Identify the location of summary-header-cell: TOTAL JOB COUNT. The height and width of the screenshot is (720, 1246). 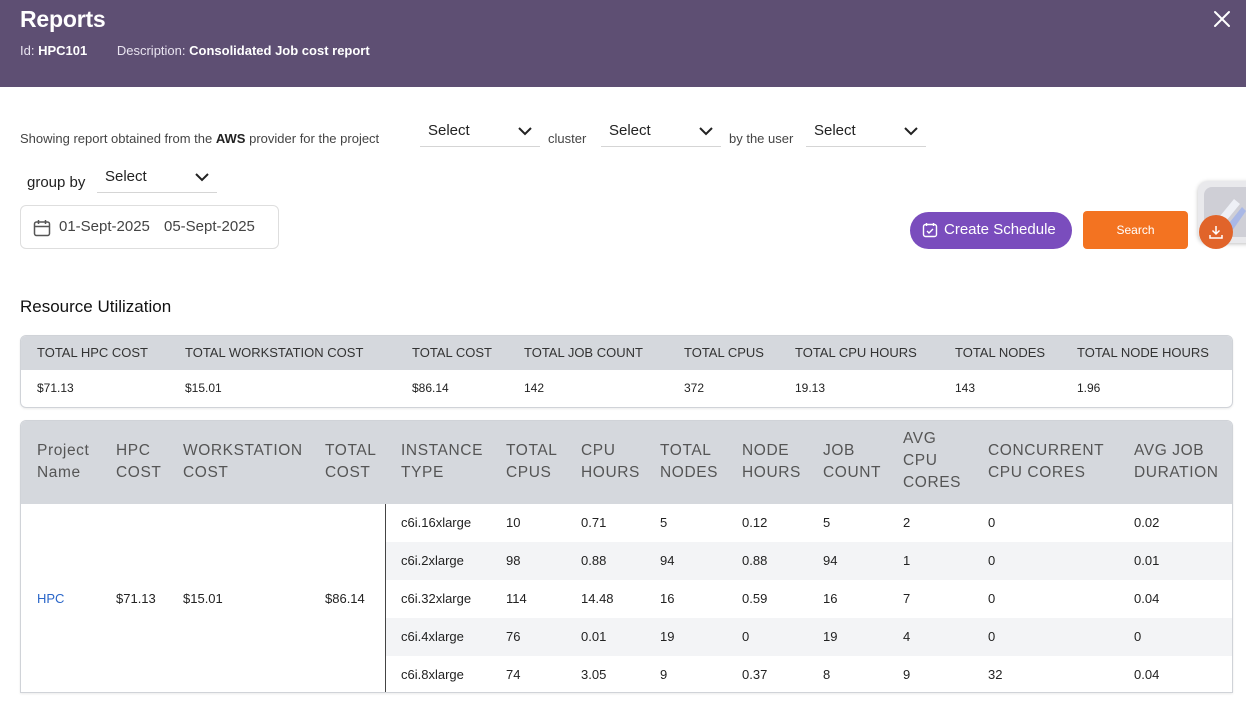
(583, 352).